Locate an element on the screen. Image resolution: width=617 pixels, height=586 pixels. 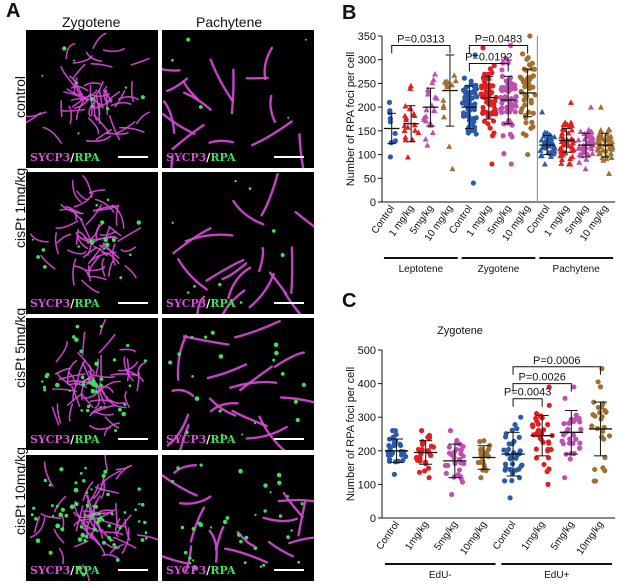
panel-c-label: C is located at coordinates (349, 301).